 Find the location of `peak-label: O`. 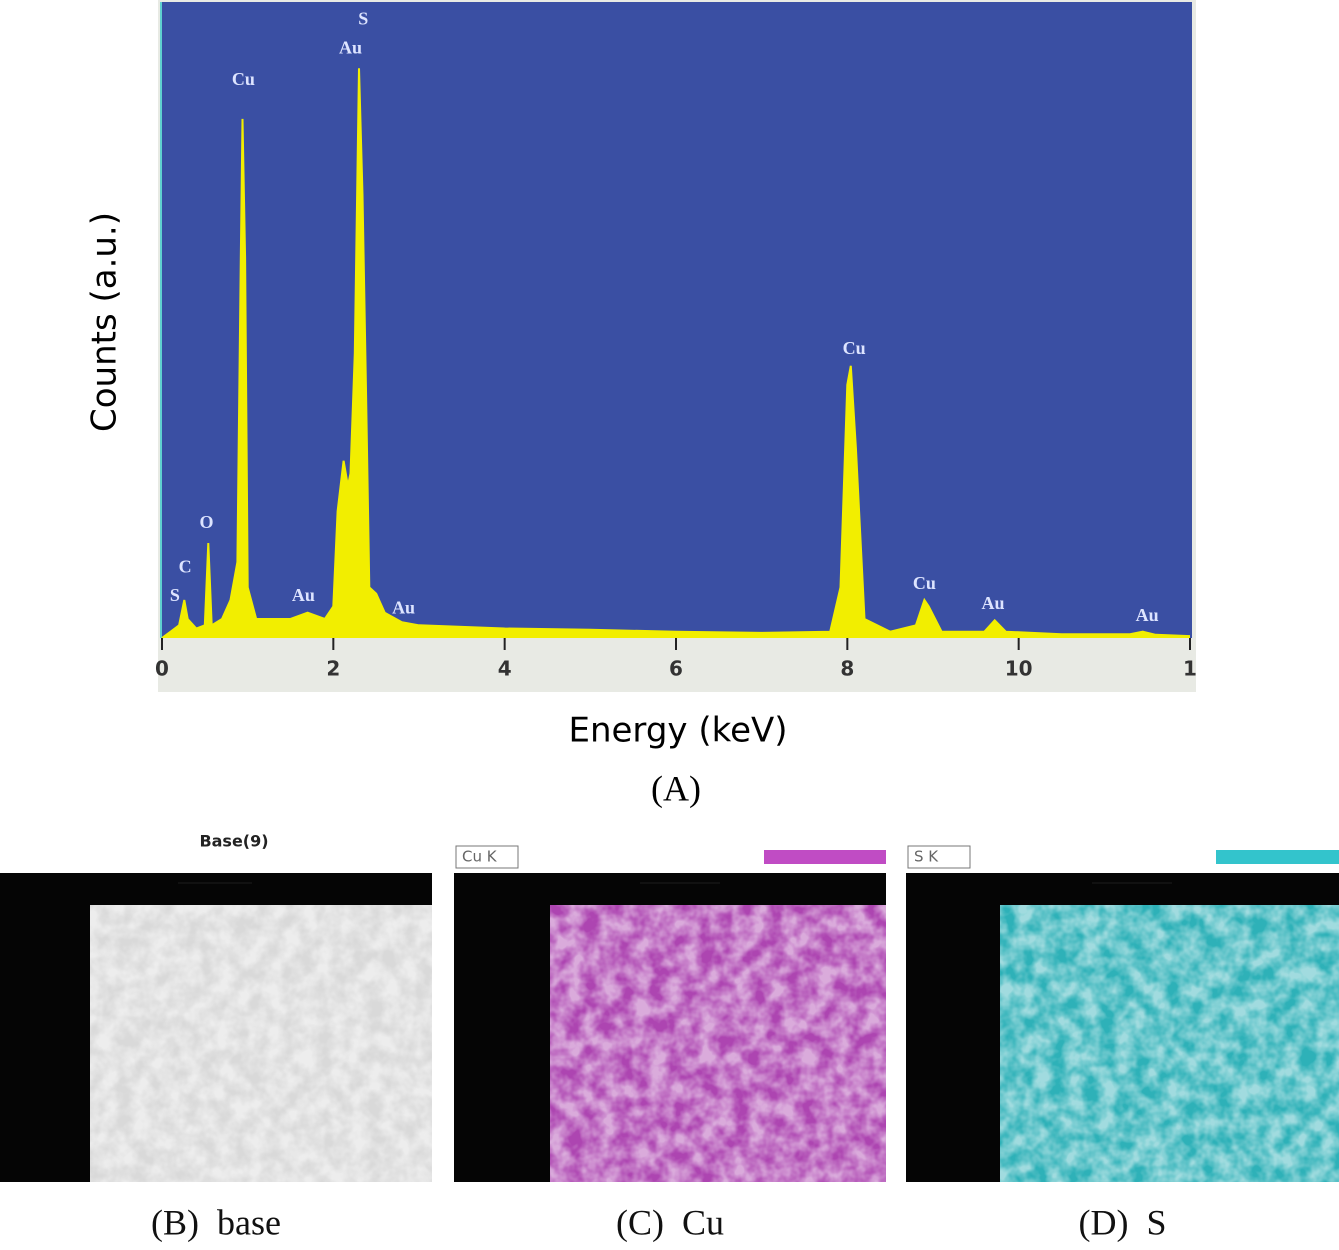

peak-label: O is located at coordinates (207, 522).